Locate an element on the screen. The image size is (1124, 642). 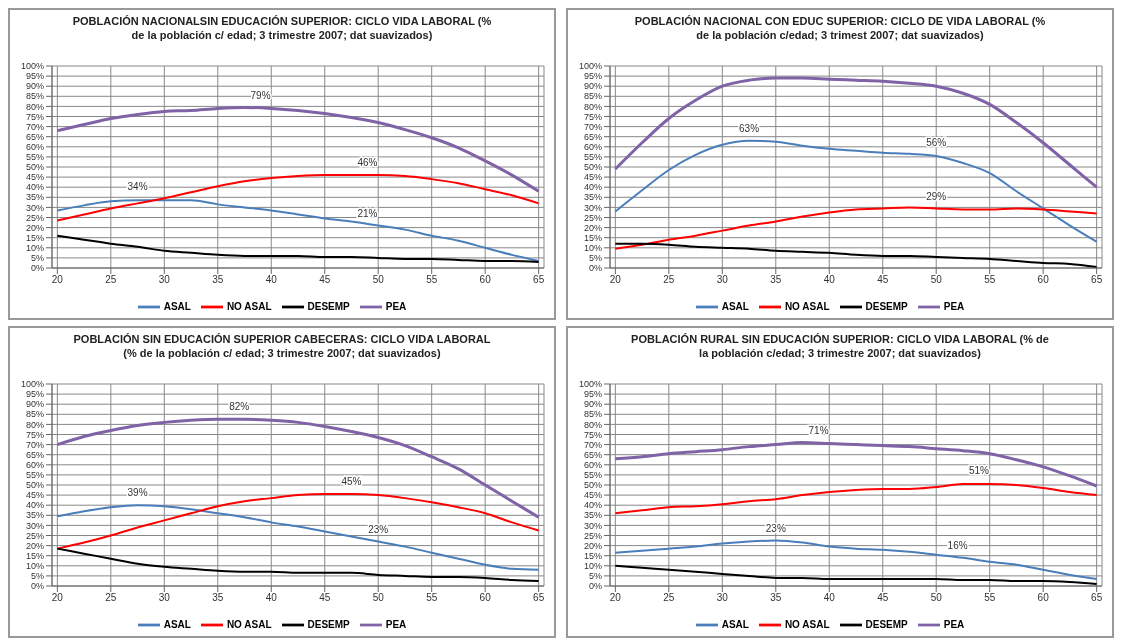
y-tick-label: 35% is located at coordinates (592, 197).